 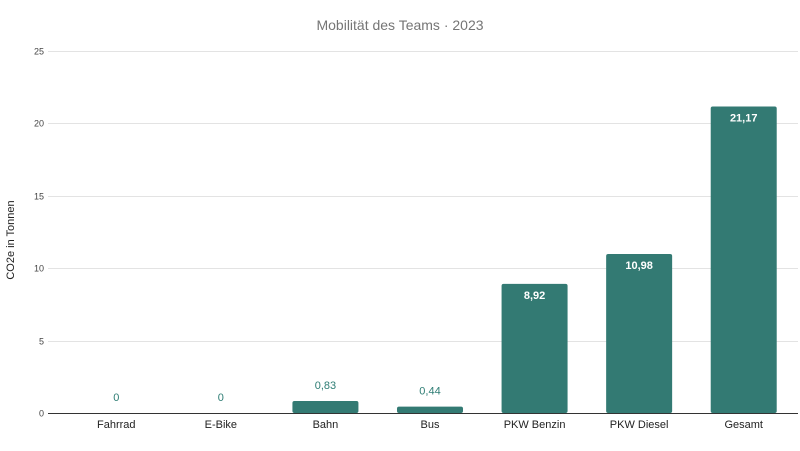 I want to click on bar-pkw-diesel, so click(x=639, y=333).